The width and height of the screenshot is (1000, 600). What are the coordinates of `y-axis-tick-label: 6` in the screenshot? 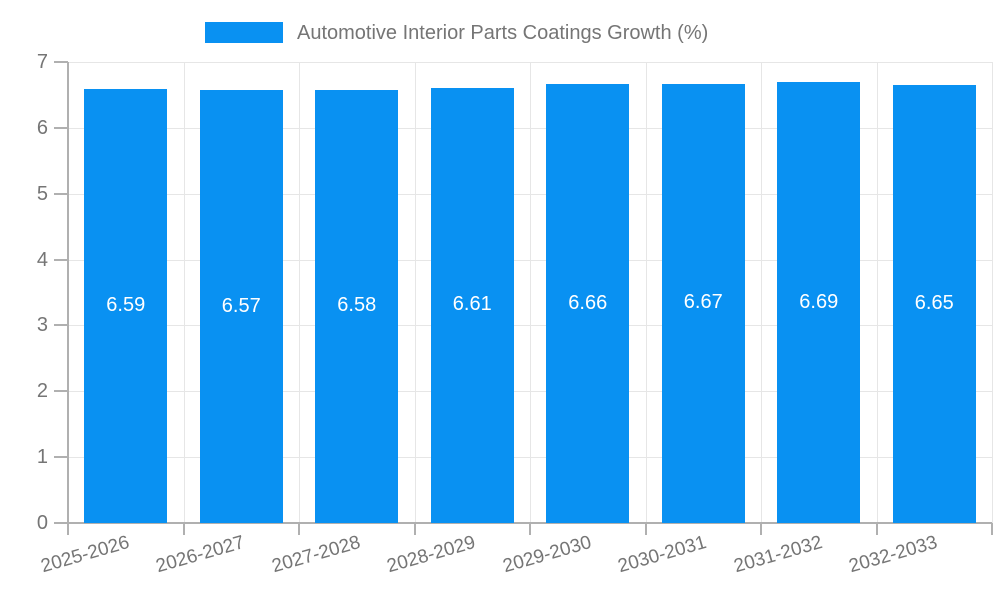 It's located at (42, 127).